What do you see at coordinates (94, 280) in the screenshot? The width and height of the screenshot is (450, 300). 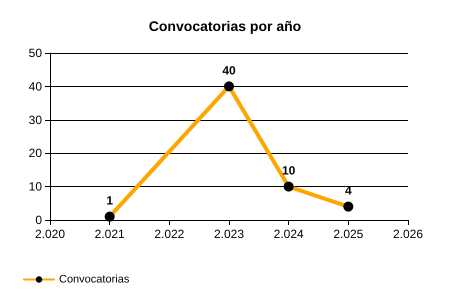 I see `legend-label: Convocatorias` at bounding box center [94, 280].